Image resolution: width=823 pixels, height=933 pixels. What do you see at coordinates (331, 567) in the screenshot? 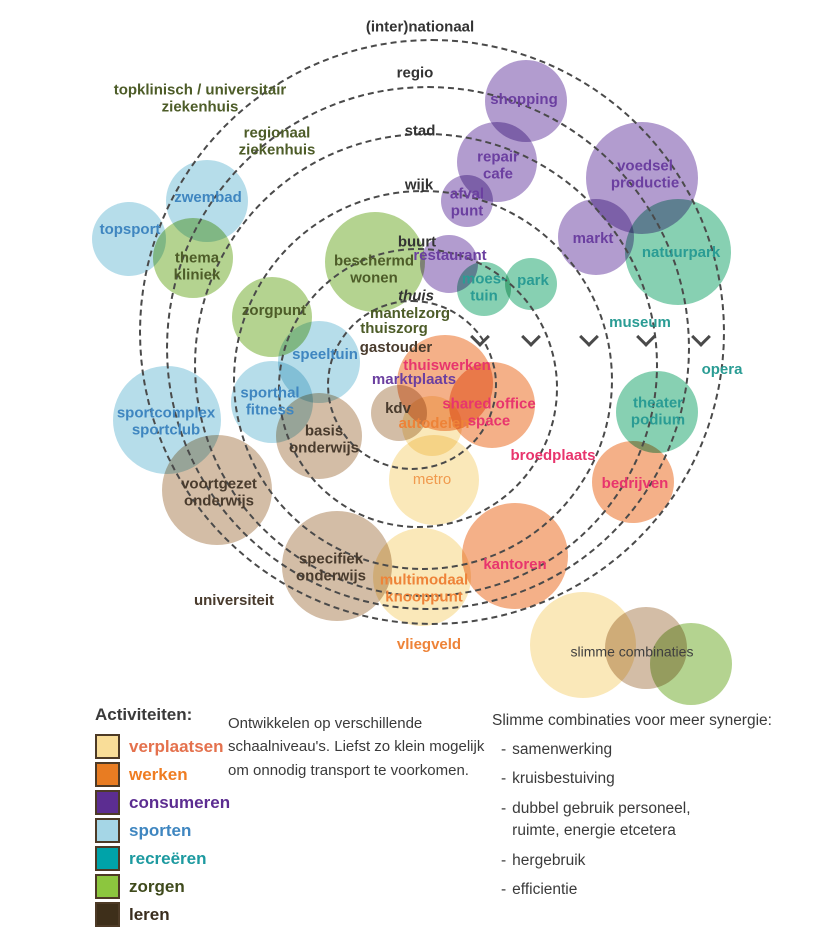
I see `label-specifiek-onderwijs: specifiek onderwijs` at bounding box center [331, 567].